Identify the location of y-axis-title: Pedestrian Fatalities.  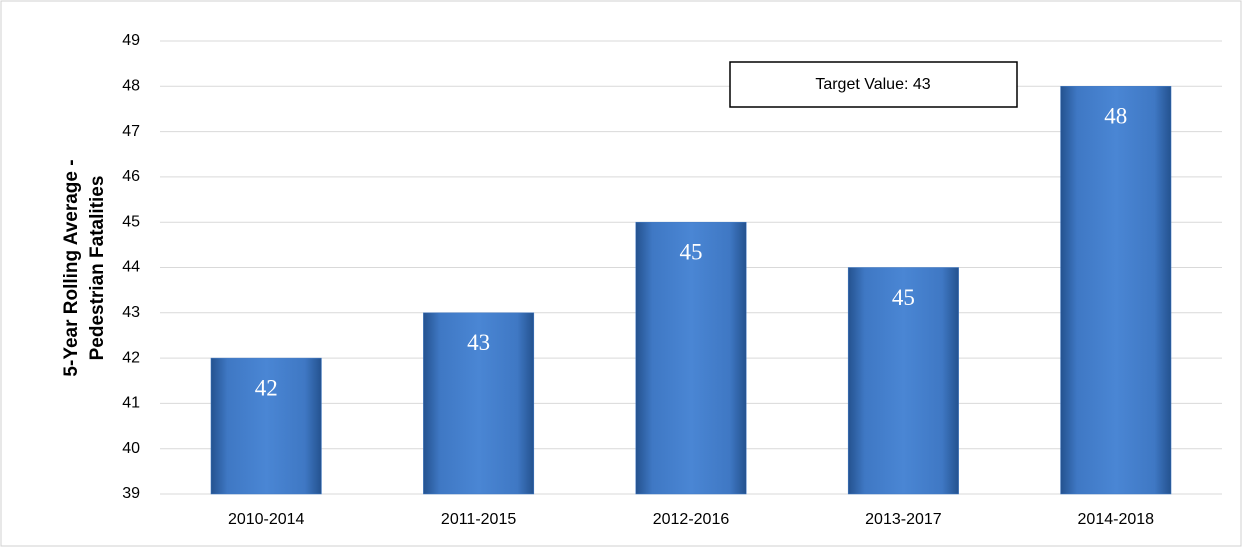
(97, 268).